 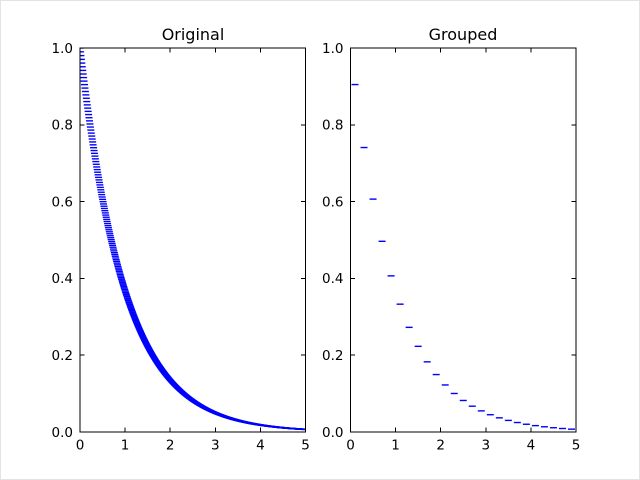 I want to click on right-chart-title: Grouped, so click(x=463, y=34).